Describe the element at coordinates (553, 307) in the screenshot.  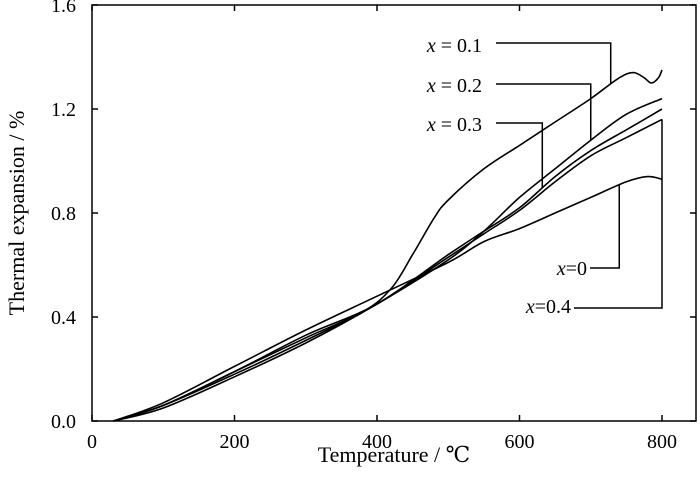
I see `series-label-value: =0.4` at that location.